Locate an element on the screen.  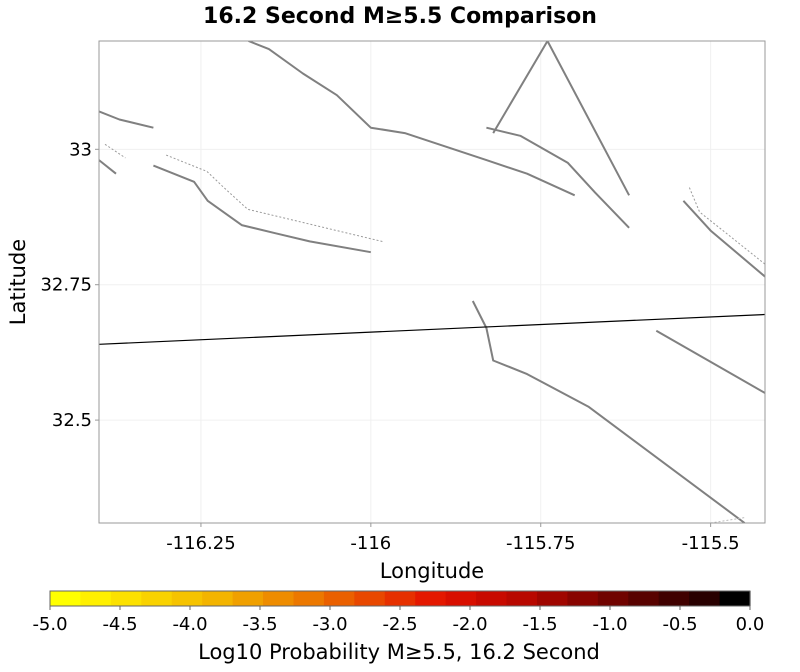
colorbar-tick-label: -1.0 is located at coordinates (609, 624).